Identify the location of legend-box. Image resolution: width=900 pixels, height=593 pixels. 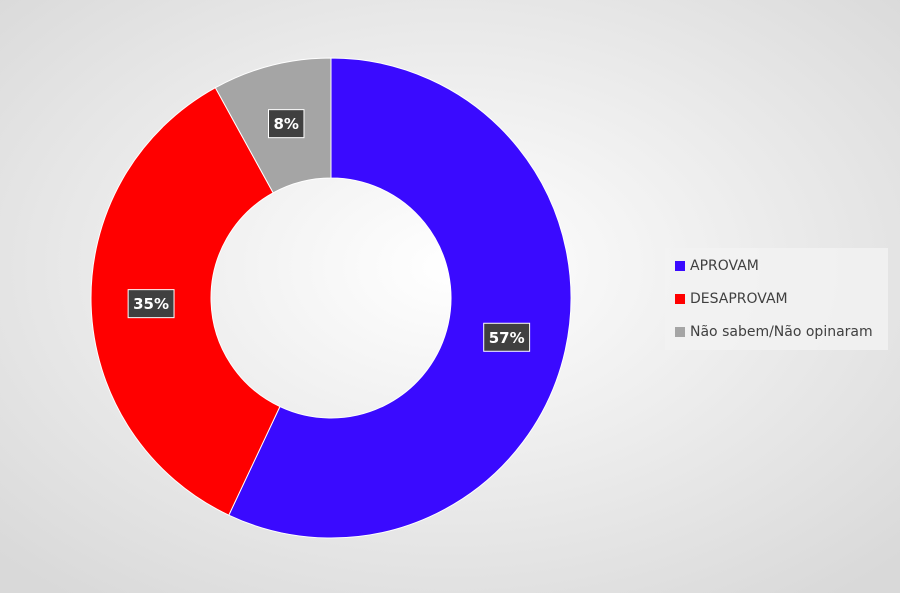
(776, 299).